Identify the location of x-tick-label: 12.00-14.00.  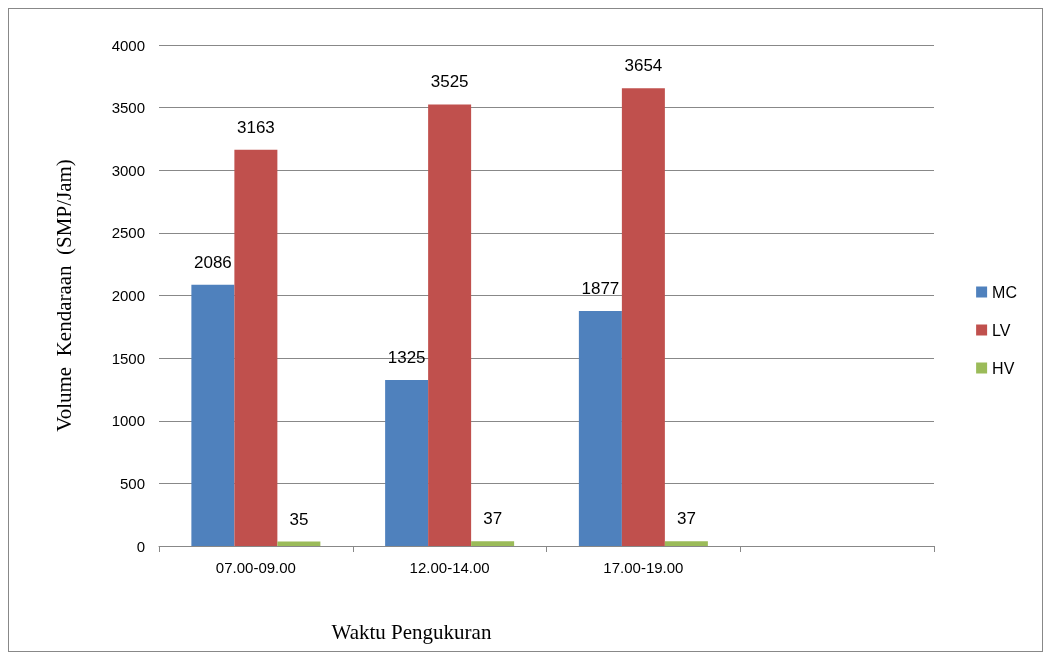
(449, 567).